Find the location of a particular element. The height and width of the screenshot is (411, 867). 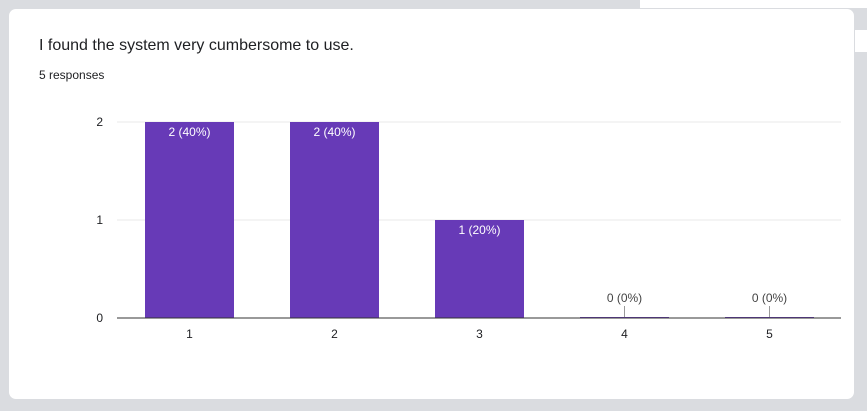

y-tick-label-1: 1 is located at coordinates (99, 220).